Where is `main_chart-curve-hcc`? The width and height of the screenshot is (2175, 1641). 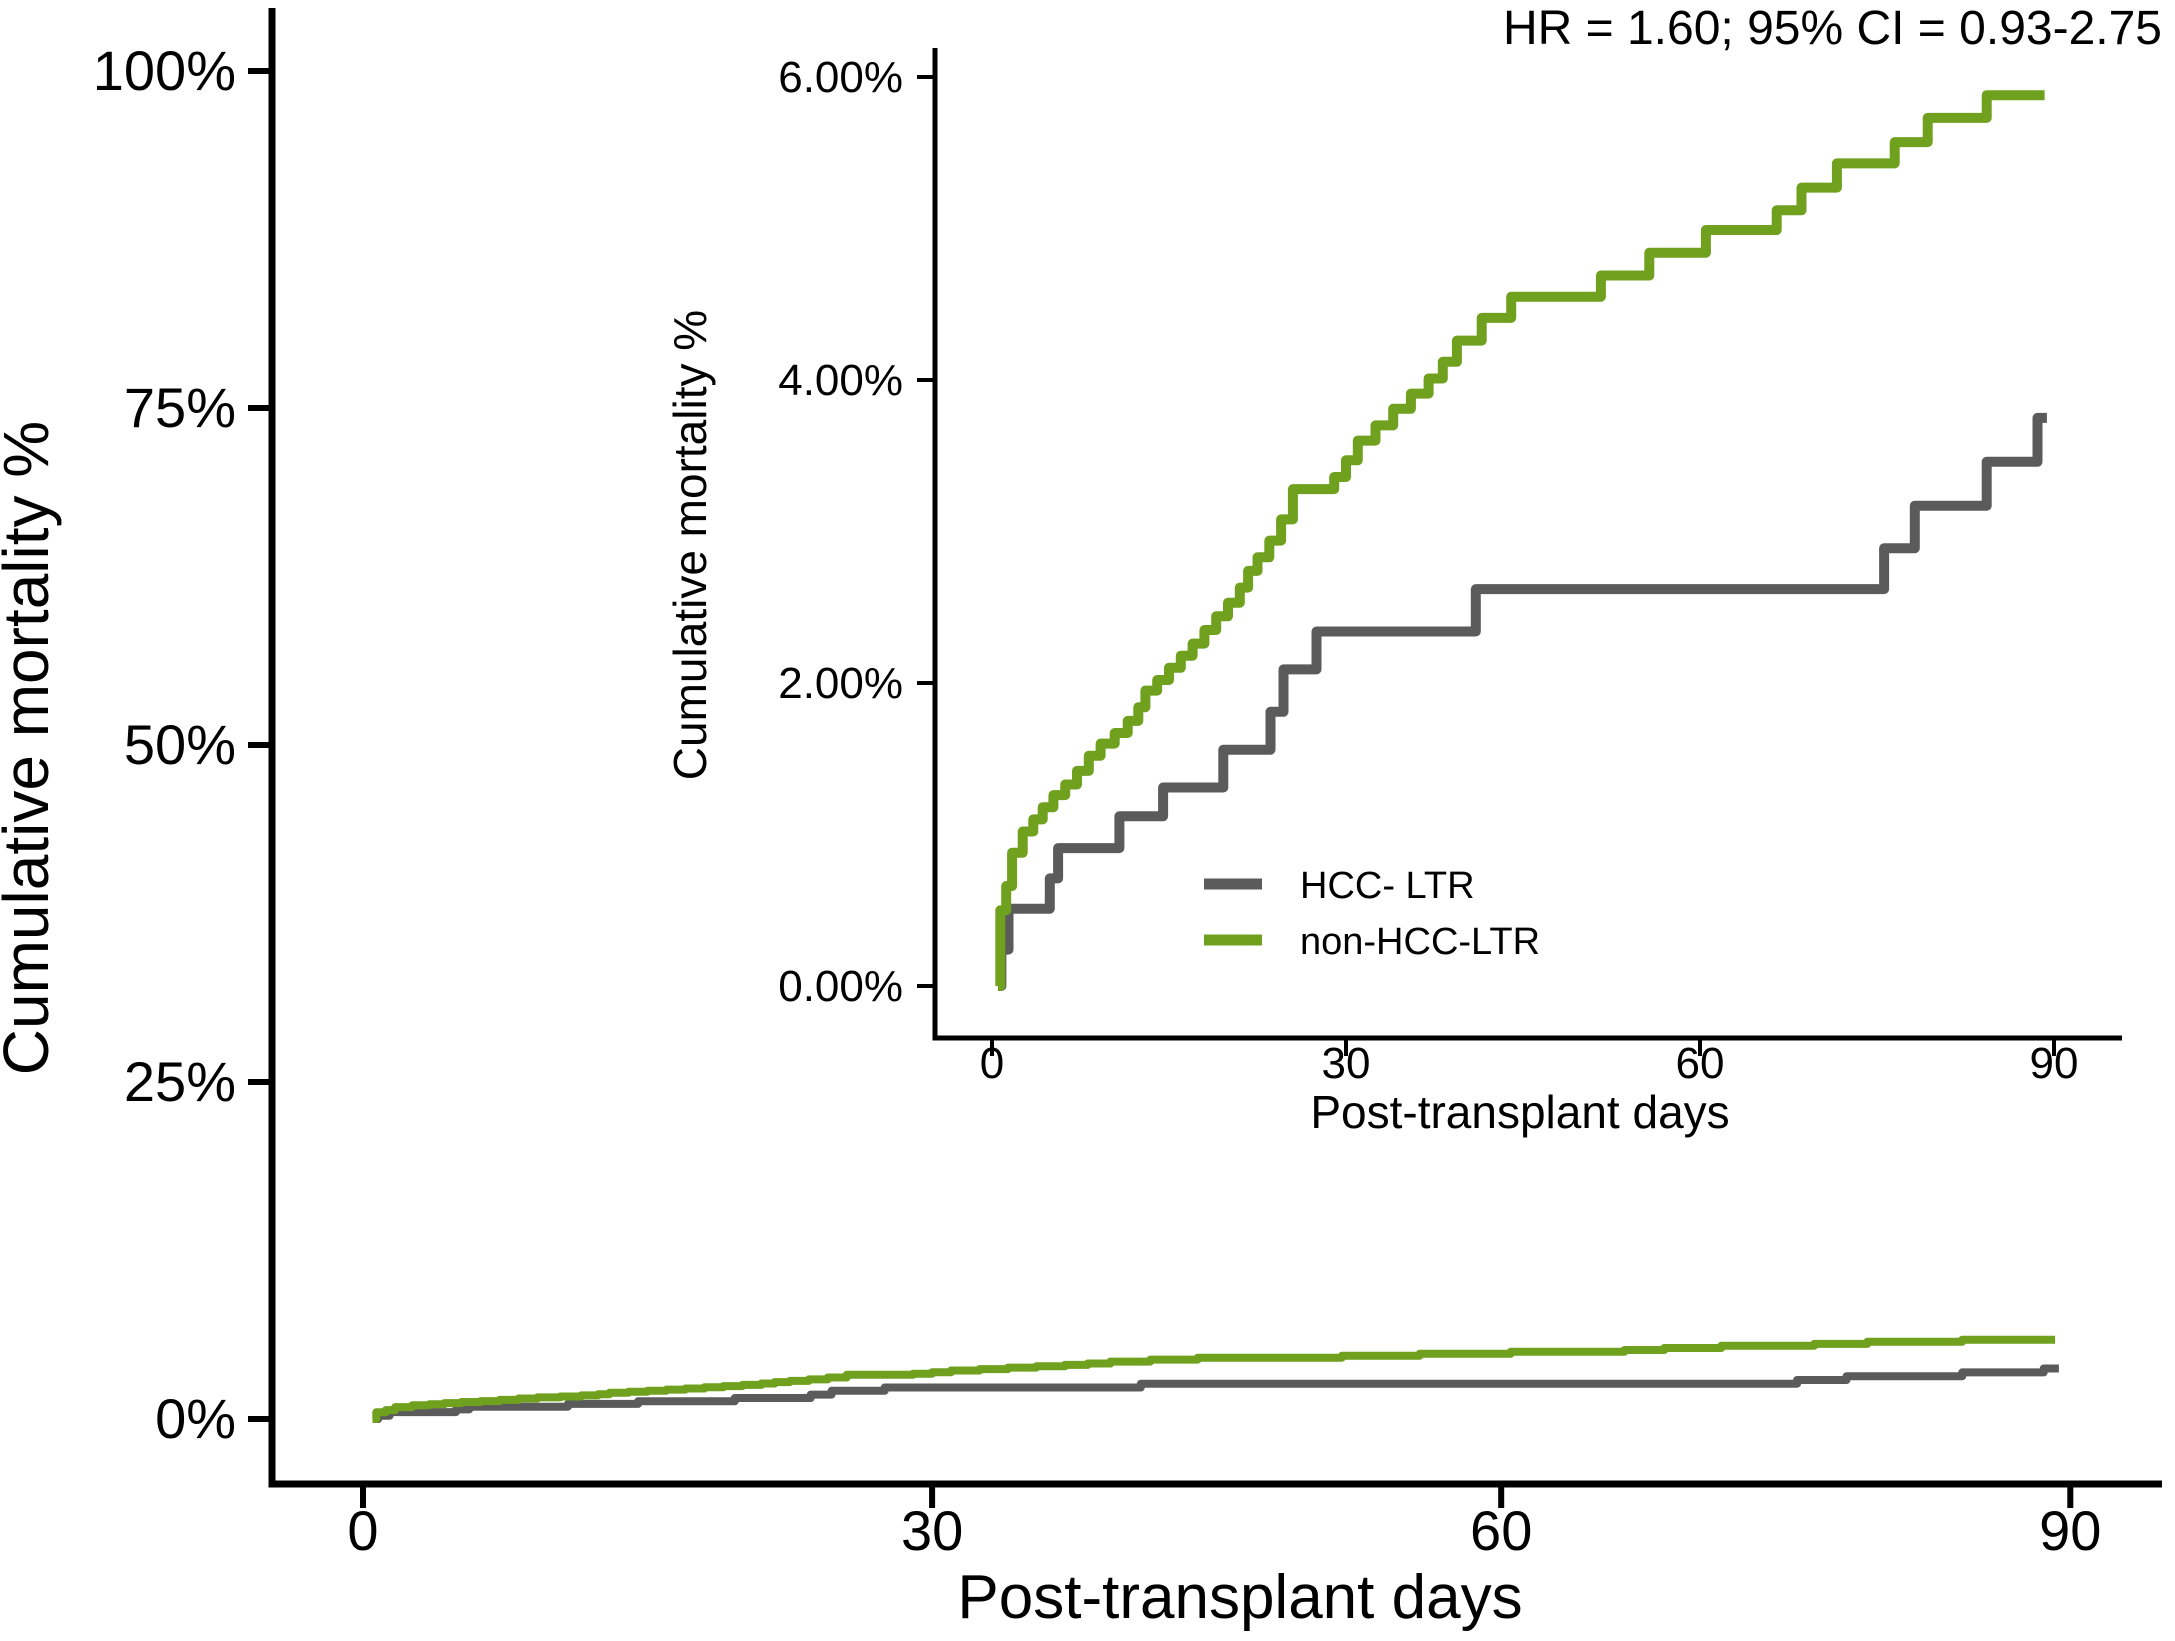 main_chart-curve-hcc is located at coordinates (1216, 1393).